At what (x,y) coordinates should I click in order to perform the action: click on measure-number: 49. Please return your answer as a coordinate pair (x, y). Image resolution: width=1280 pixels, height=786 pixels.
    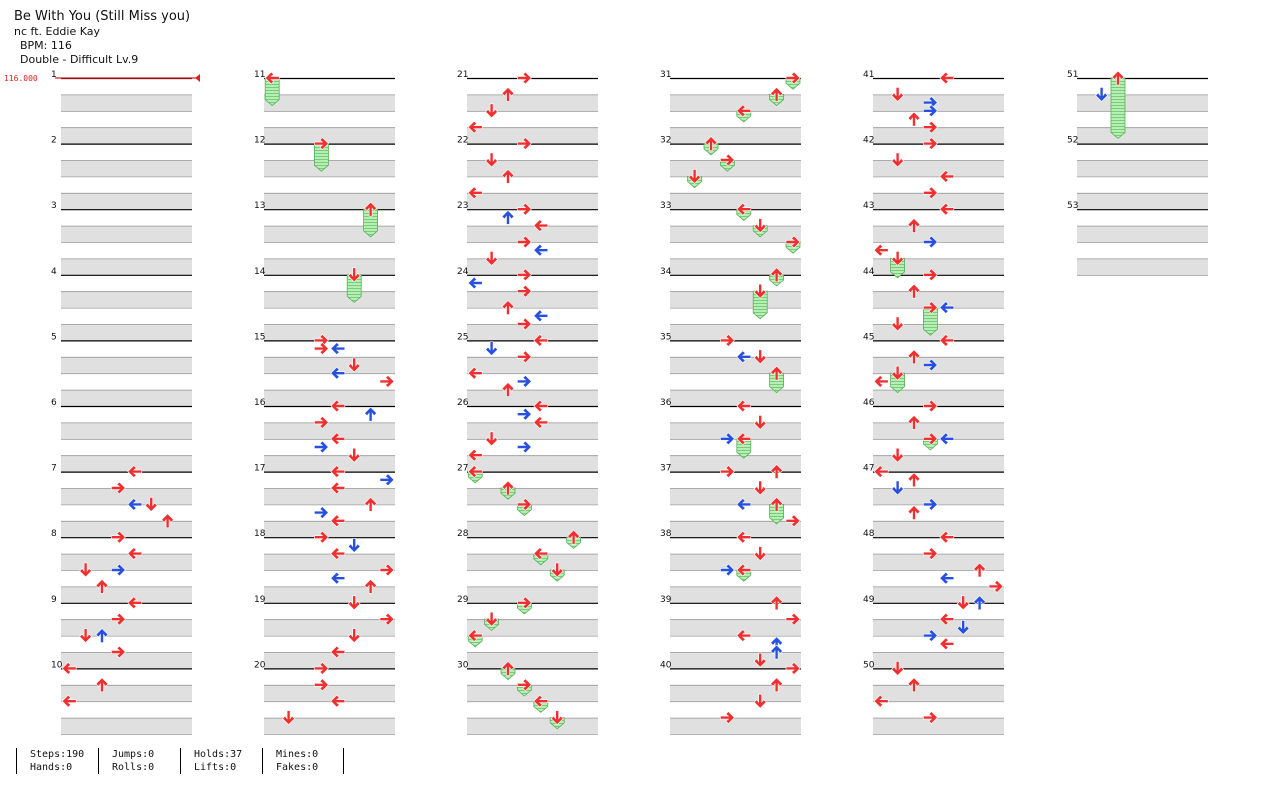
    Looking at the image, I should click on (869, 600).